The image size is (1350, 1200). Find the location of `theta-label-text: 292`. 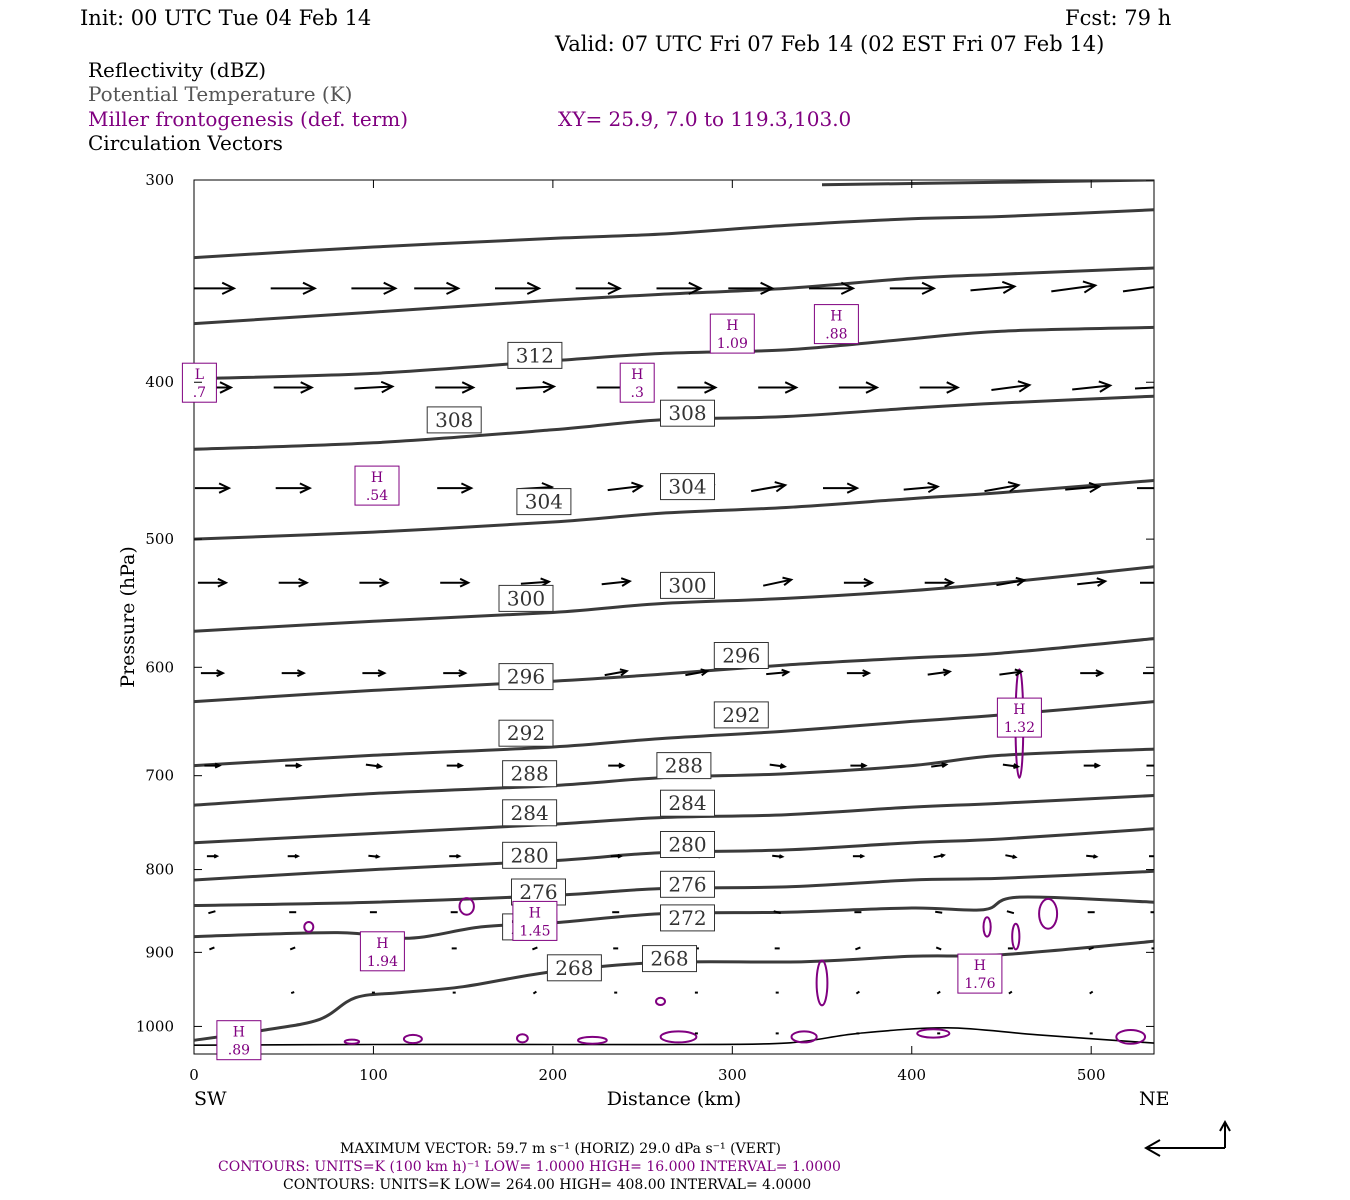

theta-label-text: 292 is located at coordinates (741, 715).